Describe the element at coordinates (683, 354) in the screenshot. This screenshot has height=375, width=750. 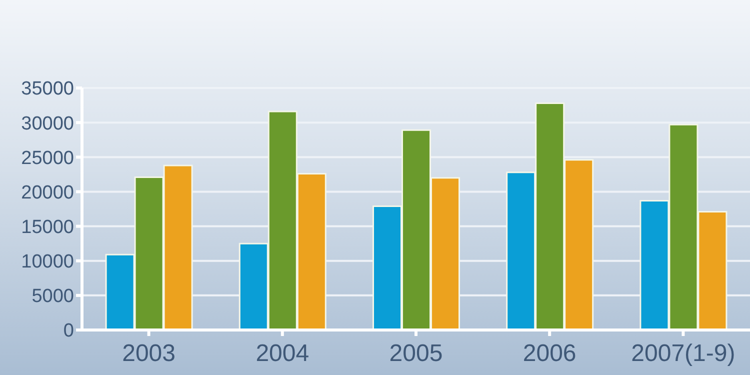
I see `x-tick-label: 2007(1-9)` at that location.